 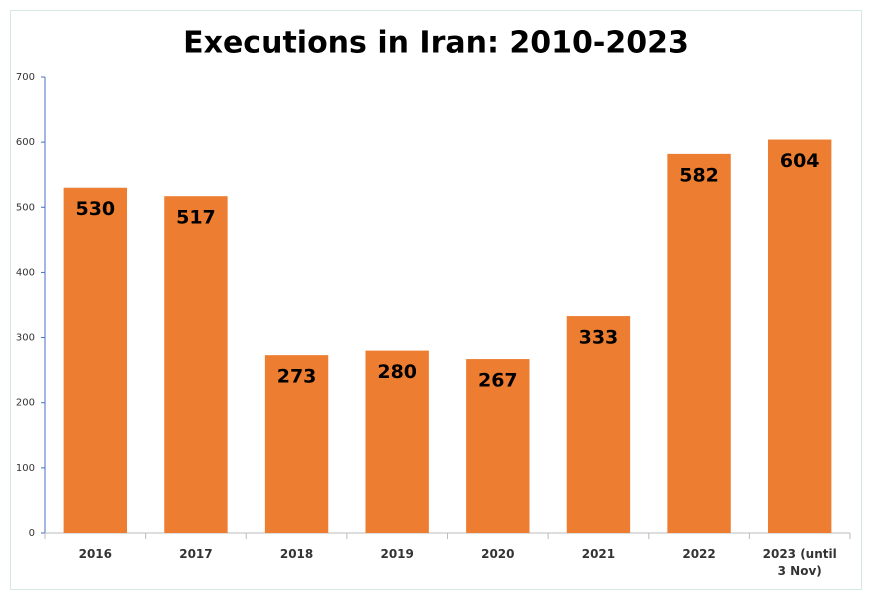 I want to click on x-tick-label: 2023 (until 3 Nov), so click(x=799, y=562).